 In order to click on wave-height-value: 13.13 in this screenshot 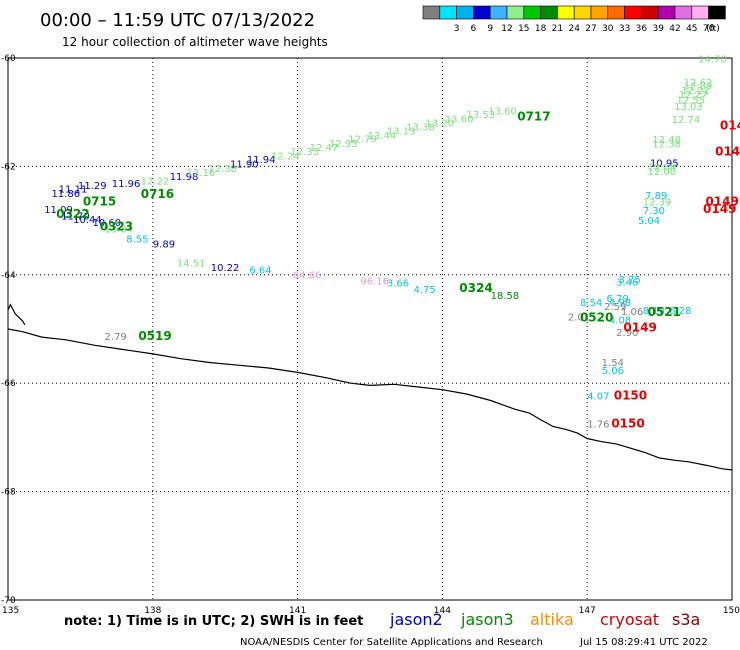, I will do `click(401, 131)`.